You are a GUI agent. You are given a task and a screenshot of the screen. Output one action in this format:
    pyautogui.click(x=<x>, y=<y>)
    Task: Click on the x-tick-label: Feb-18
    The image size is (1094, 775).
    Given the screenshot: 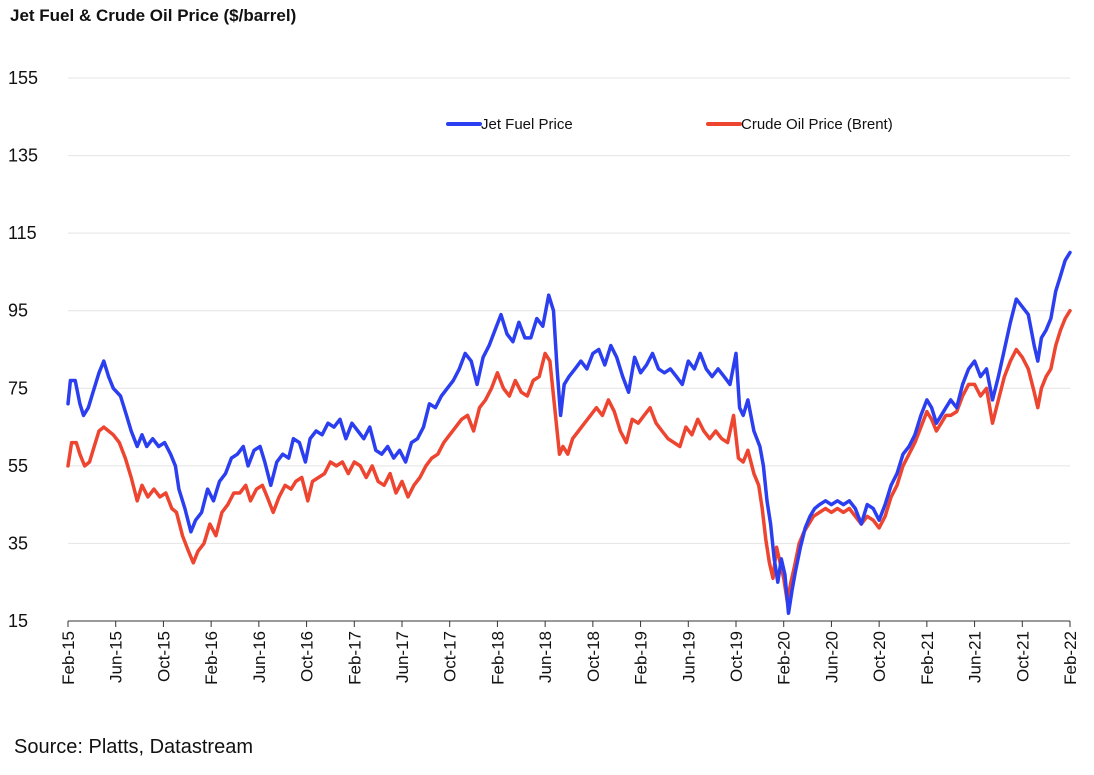 What is the action you would take?
    pyautogui.click(x=497, y=658)
    